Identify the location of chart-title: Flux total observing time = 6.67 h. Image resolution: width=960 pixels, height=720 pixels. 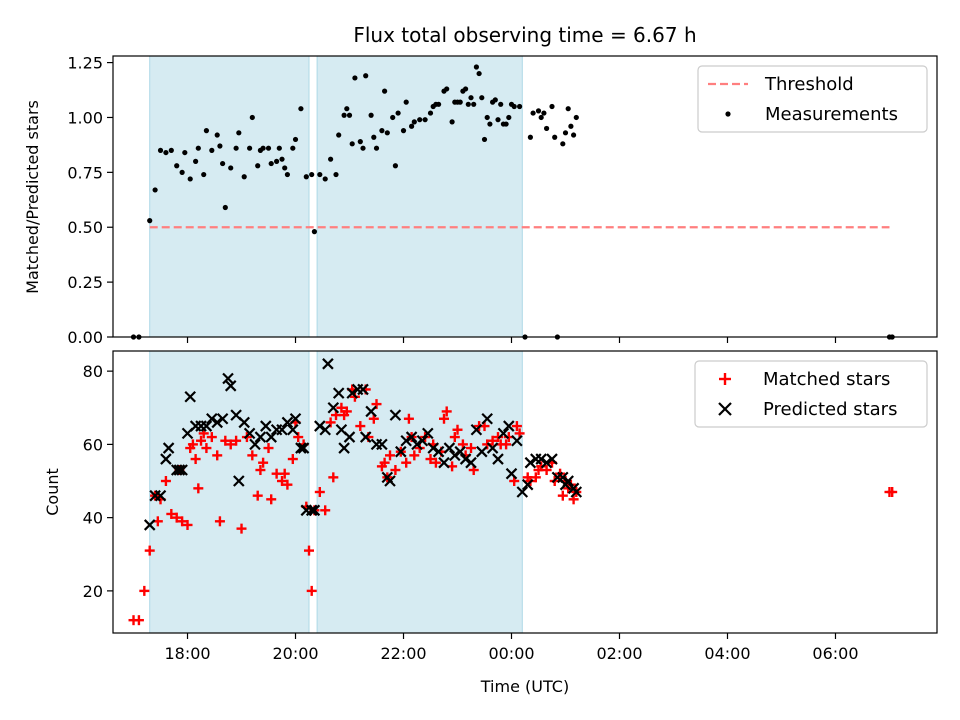
(524, 35).